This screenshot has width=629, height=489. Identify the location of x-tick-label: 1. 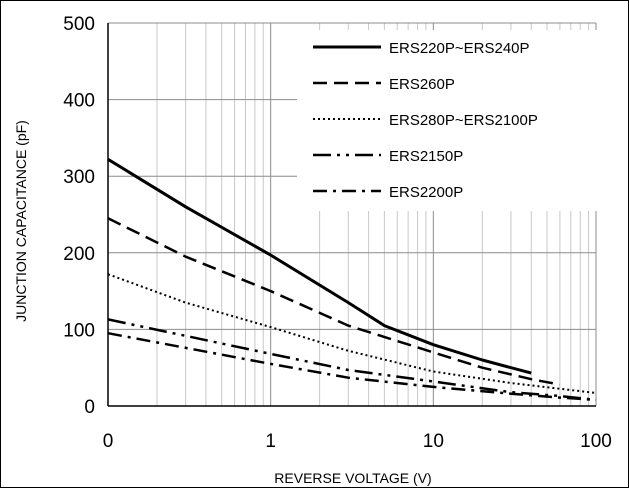
(270, 441).